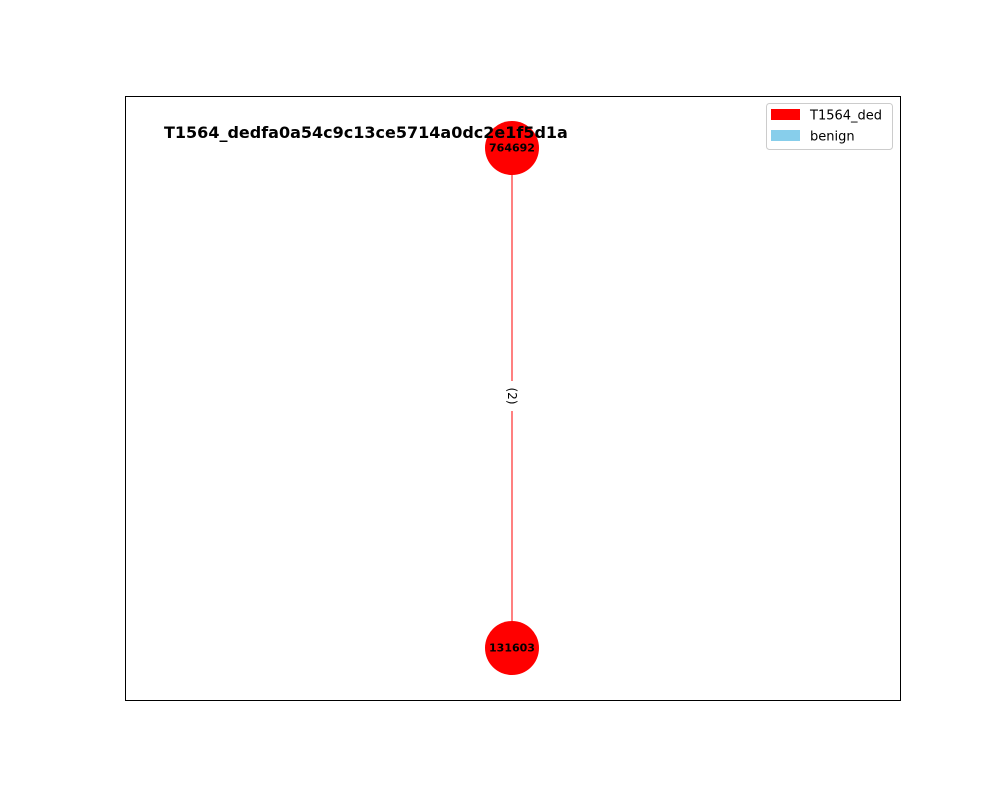 This screenshot has width=1000, height=800. Describe the element at coordinates (366, 132) in the screenshot. I see `graph-title: T1564_dedfa0a54c9c13ce5714a0dc2e1f5d1a` at that location.